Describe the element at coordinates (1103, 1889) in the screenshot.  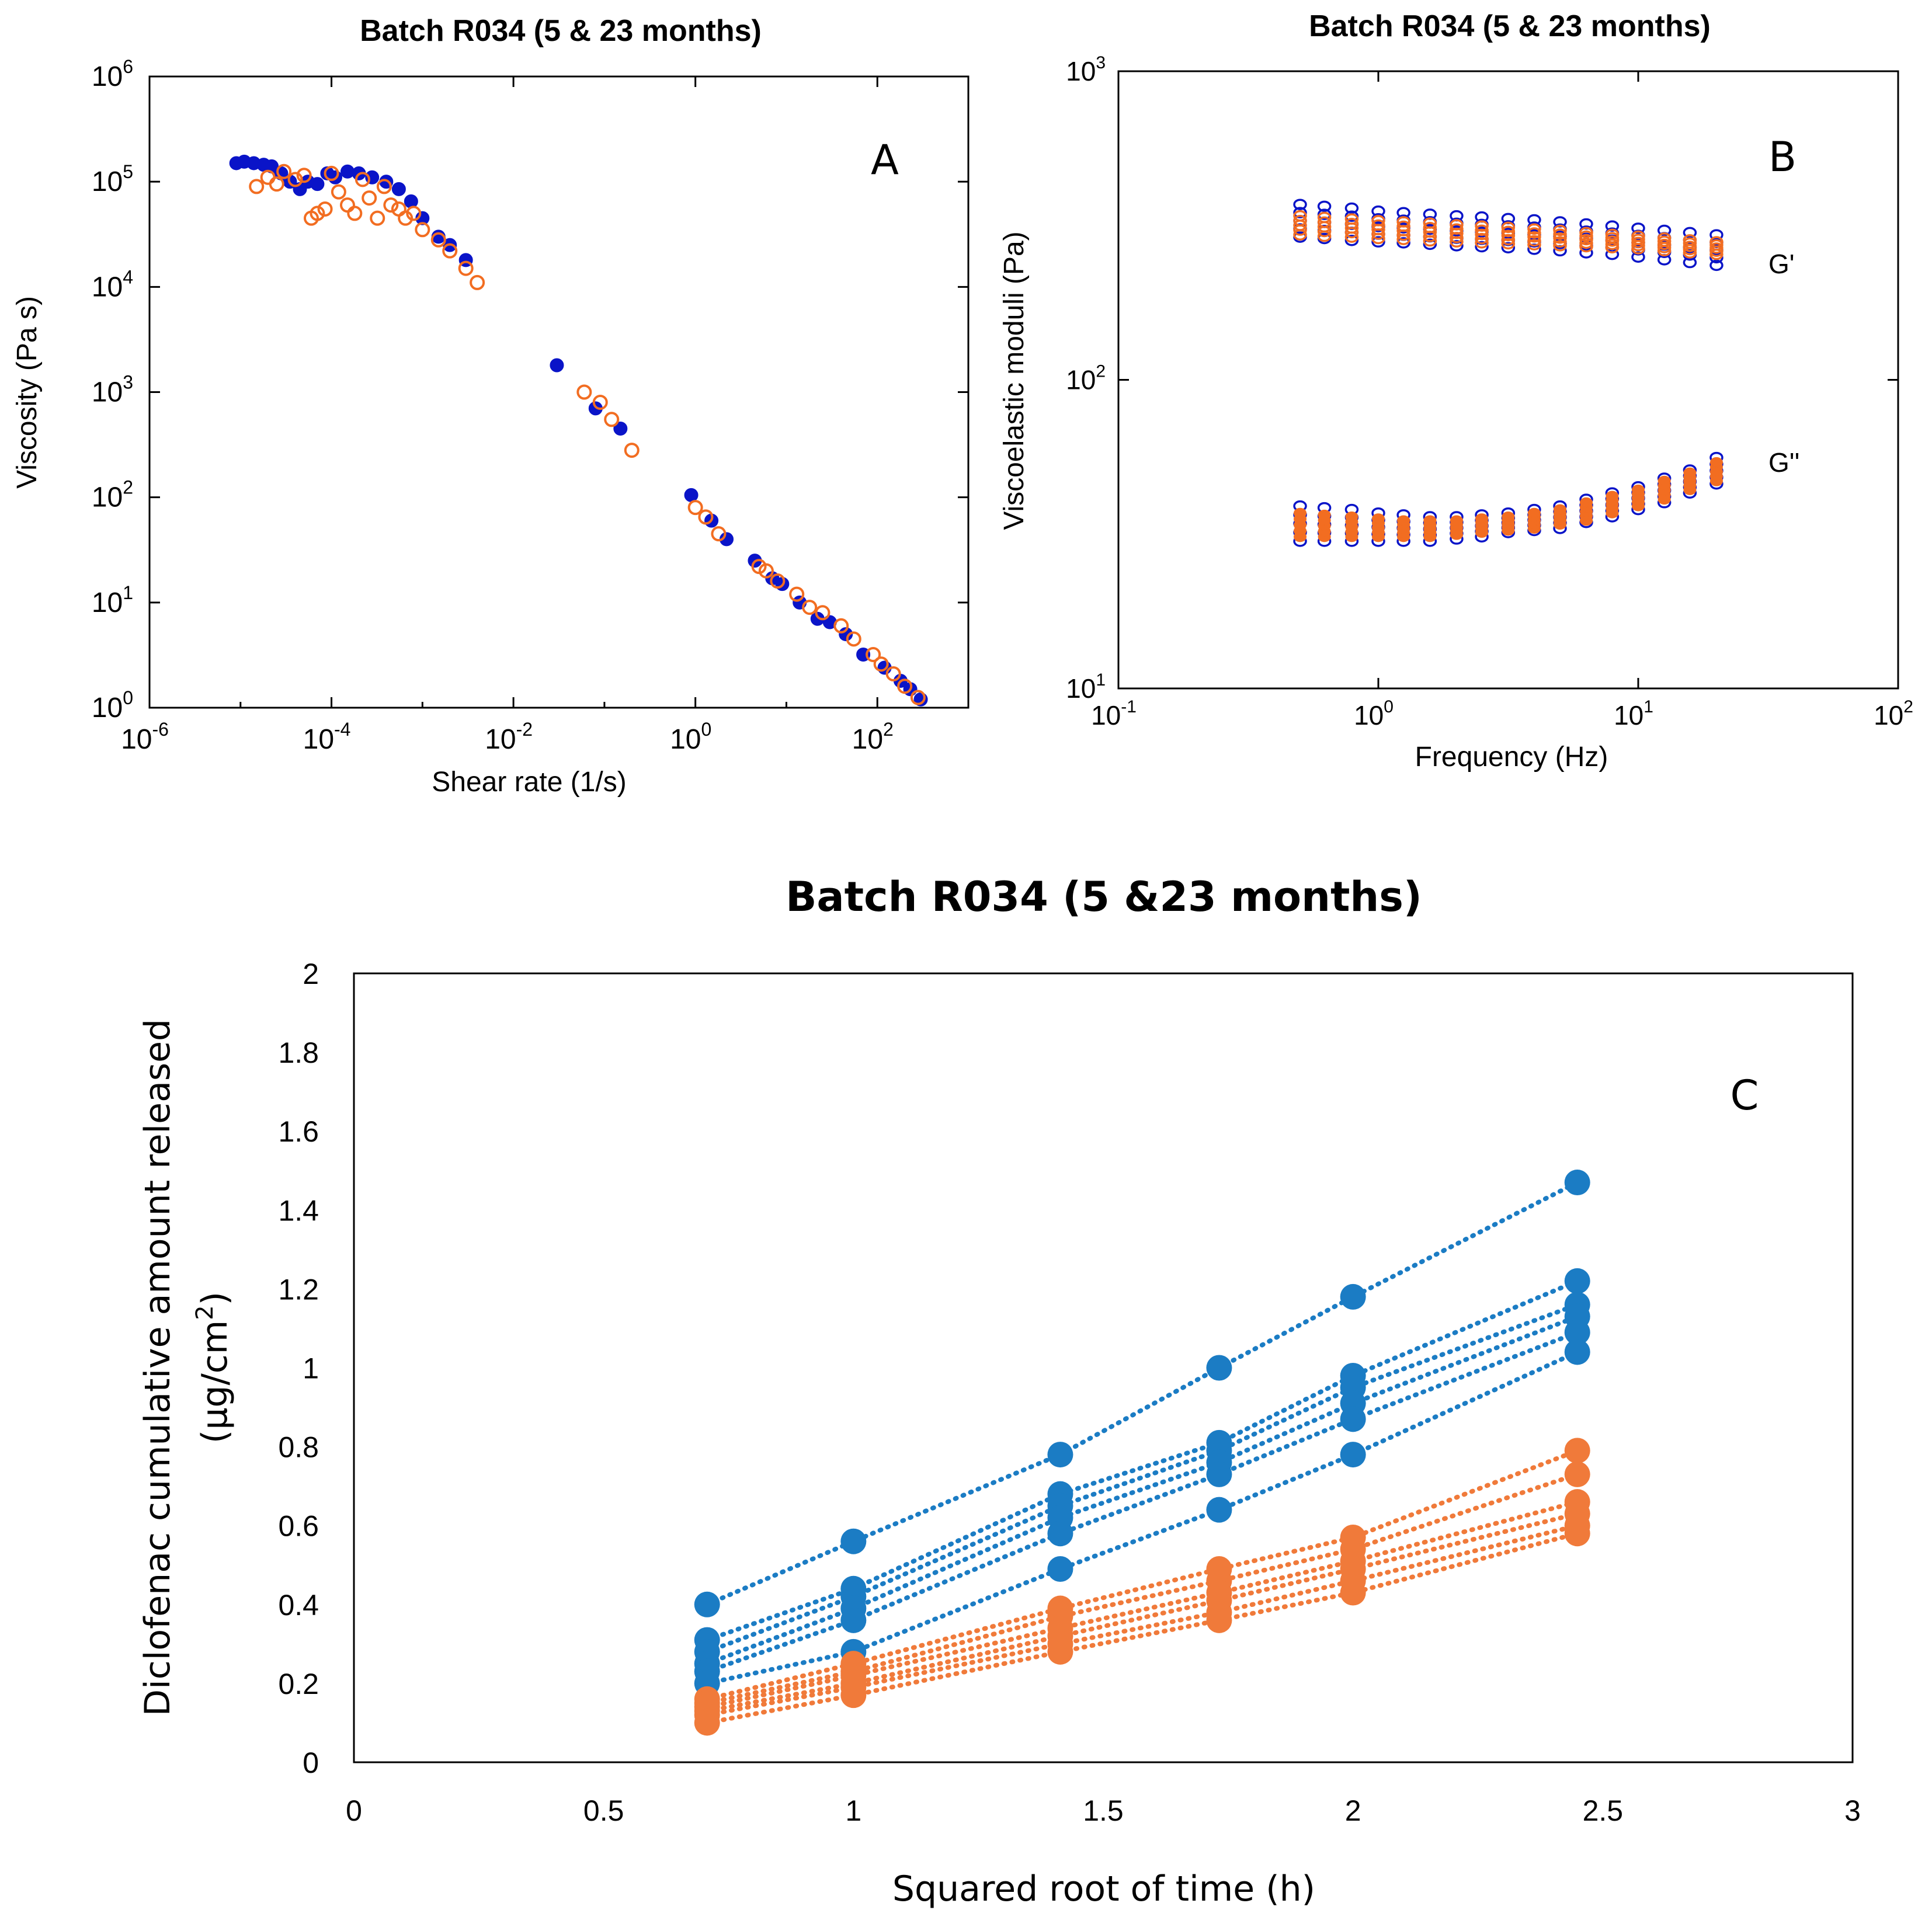
I see `panel-c-x-label: Squared root of time (h)` at that location.